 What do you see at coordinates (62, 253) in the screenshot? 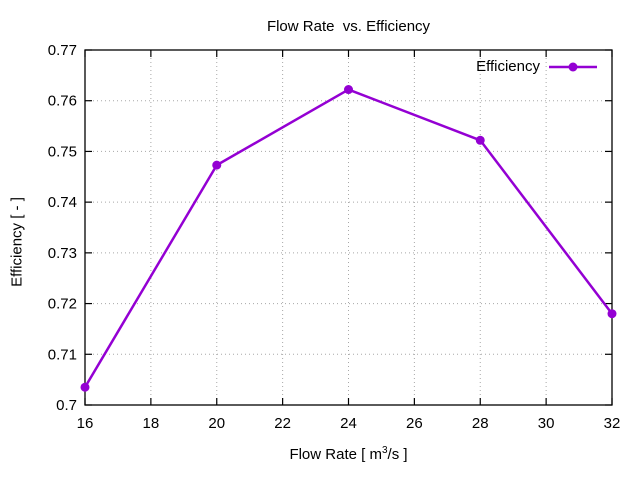
I see `y-tick-label: 0.73` at bounding box center [62, 253].